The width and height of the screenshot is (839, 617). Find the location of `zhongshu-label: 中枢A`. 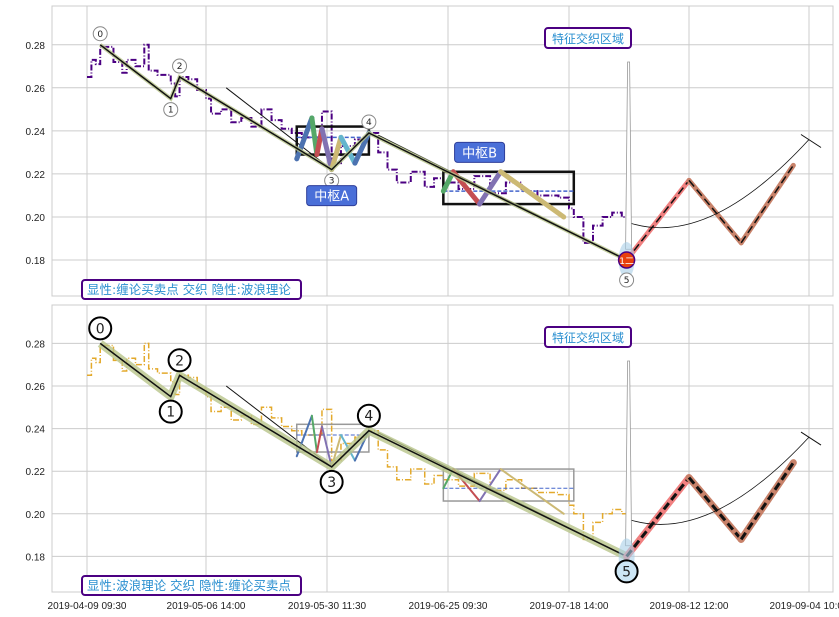

zhongshu-label: 中枢A is located at coordinates (331, 197).